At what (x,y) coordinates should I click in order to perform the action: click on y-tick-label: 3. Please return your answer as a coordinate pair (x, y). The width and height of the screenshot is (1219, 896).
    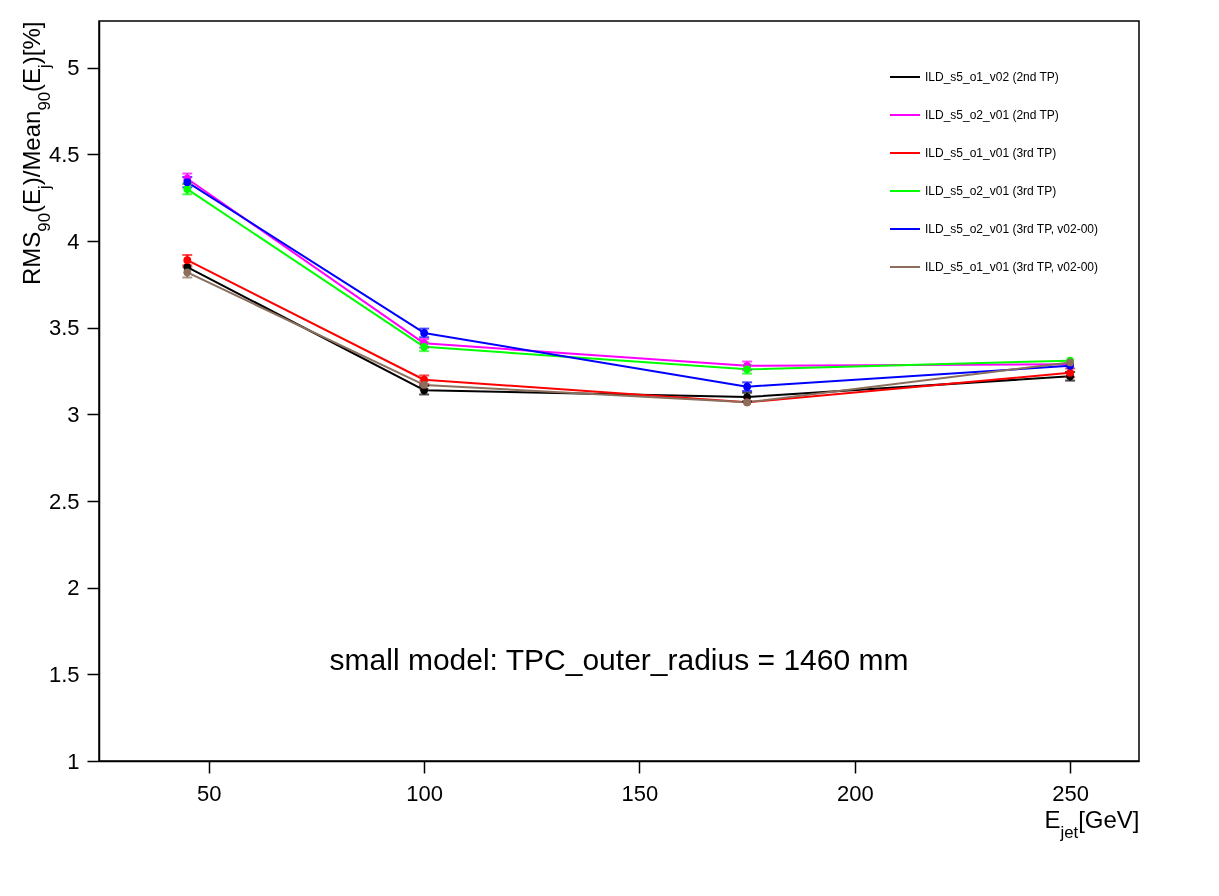
    Looking at the image, I should click on (73, 414).